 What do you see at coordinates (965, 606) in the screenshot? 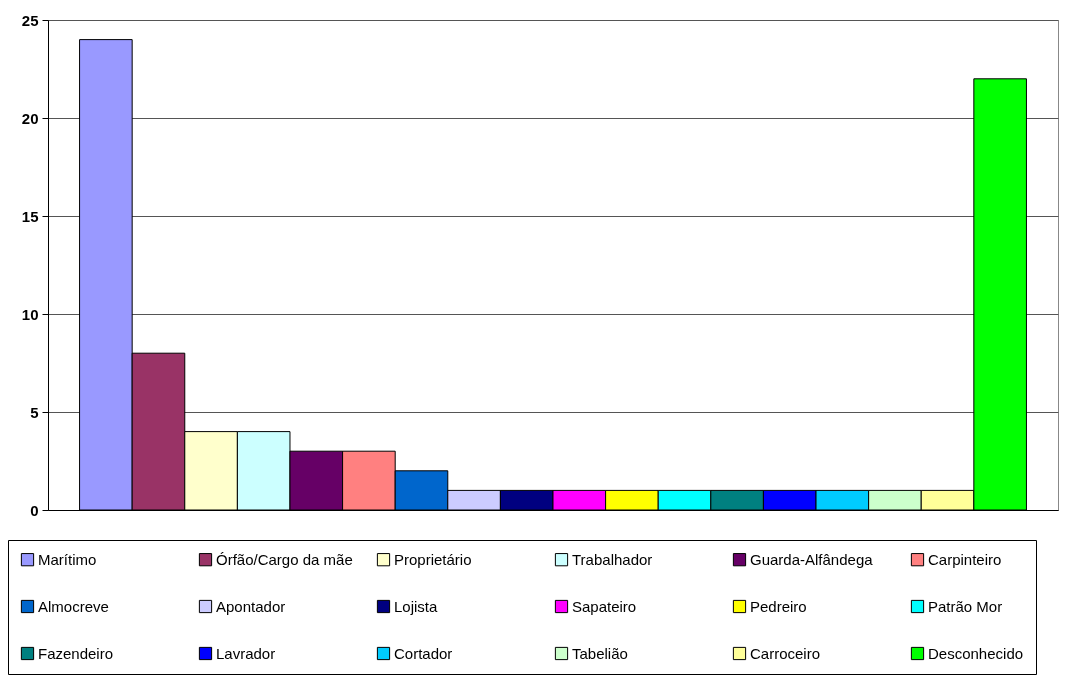
I see `legend-label: Patrão Mor` at bounding box center [965, 606].